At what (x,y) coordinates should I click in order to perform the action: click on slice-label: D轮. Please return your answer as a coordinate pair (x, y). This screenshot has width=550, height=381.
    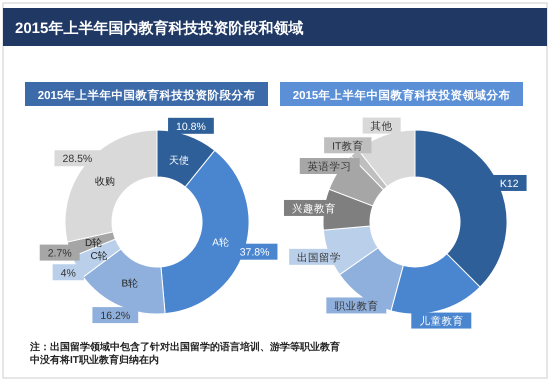
    Looking at the image, I should click on (93, 242).